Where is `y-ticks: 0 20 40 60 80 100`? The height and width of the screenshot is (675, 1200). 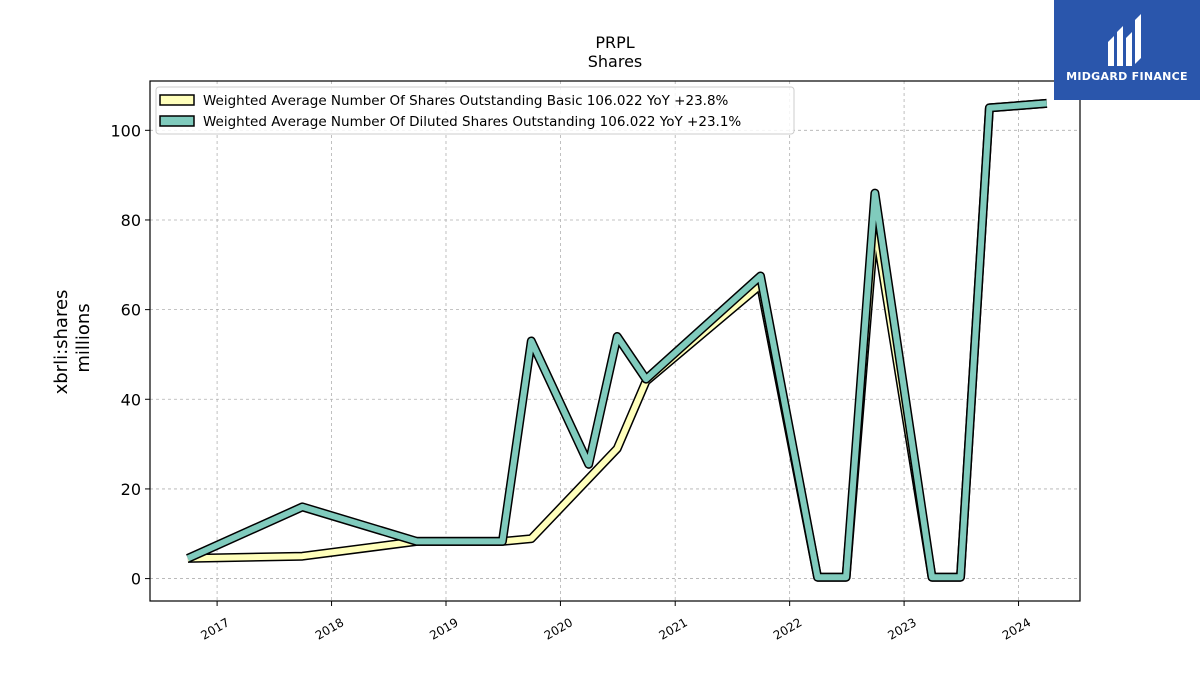
y-ticks: 0 20 40 60 80 100 is located at coordinates (130, 355).